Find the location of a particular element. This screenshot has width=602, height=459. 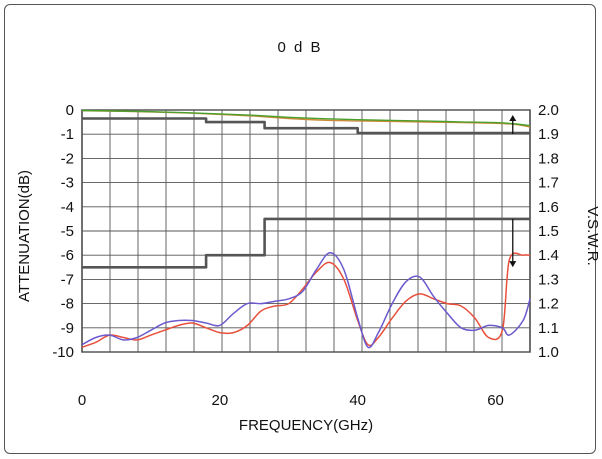

y-left-tick-label: -2 is located at coordinates (67, 158).